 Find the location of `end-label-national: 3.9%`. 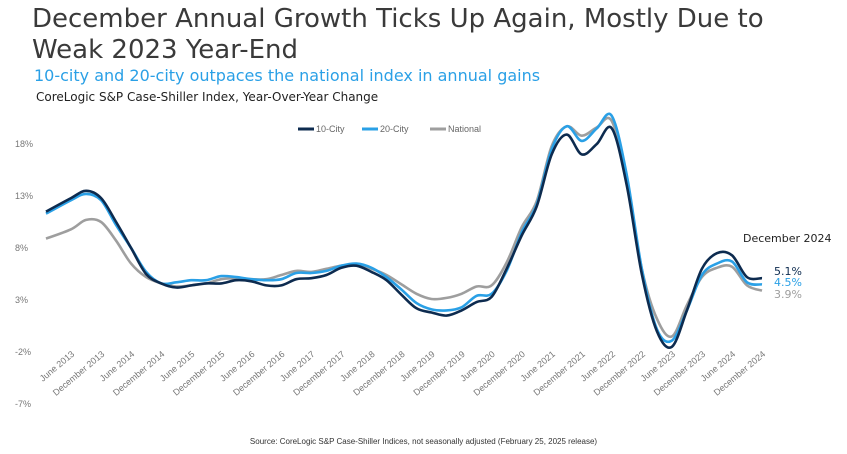

end-label-national: 3.9% is located at coordinates (788, 294).